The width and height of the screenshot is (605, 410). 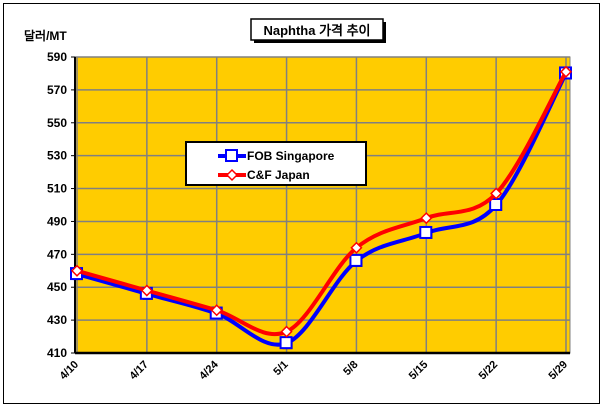 What do you see at coordinates (45, 35) in the screenshot?
I see `y-axis-label: 달러/MT` at bounding box center [45, 35].